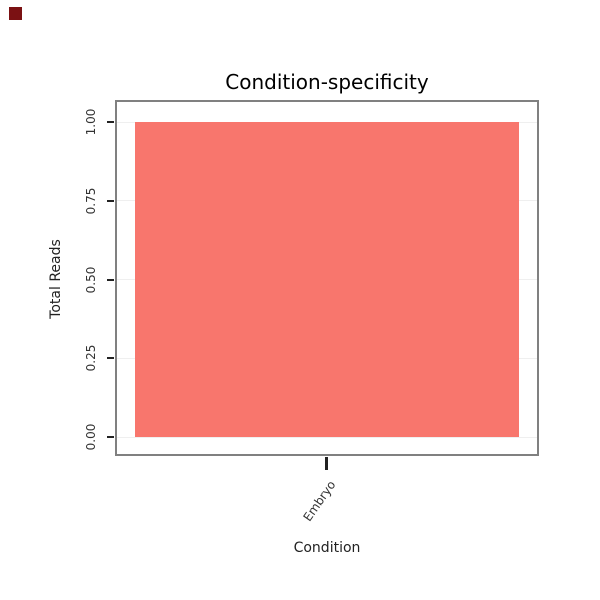 This screenshot has height=600, width=600. Describe the element at coordinates (57, 278) in the screenshot. I see `y-axis: 0.00 0.25 0.50 0.75 1.00` at that location.